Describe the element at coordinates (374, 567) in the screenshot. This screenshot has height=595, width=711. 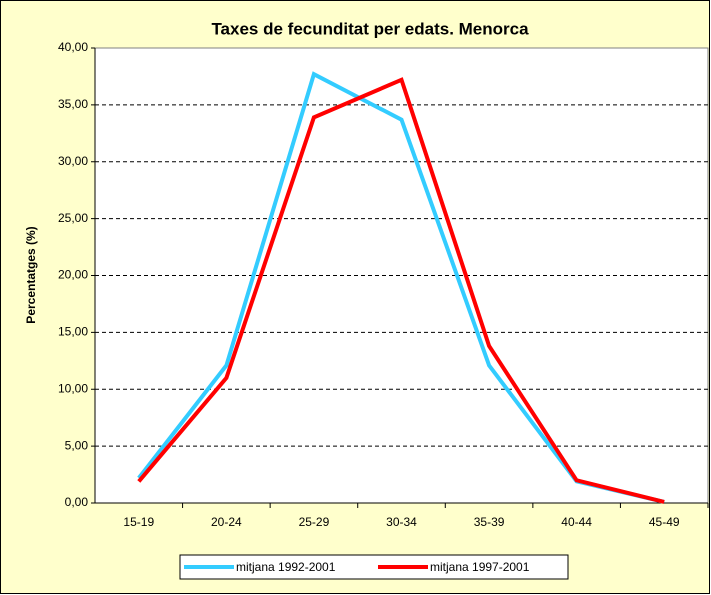
I see `legend-box` at that location.